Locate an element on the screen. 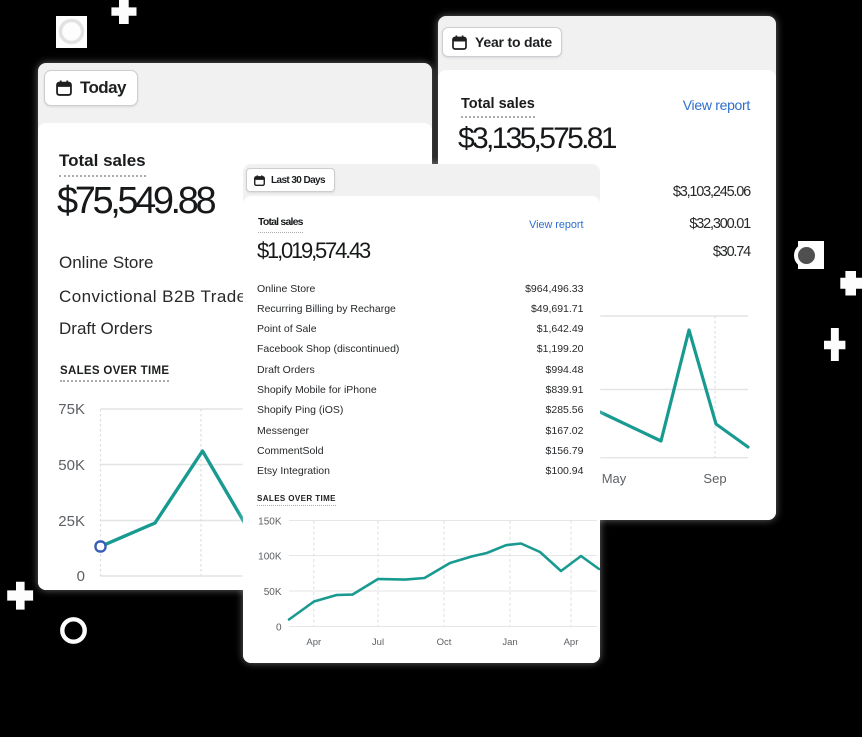 The height and width of the screenshot is (737, 862). svg-text: 75K is located at coordinates (71, 409).